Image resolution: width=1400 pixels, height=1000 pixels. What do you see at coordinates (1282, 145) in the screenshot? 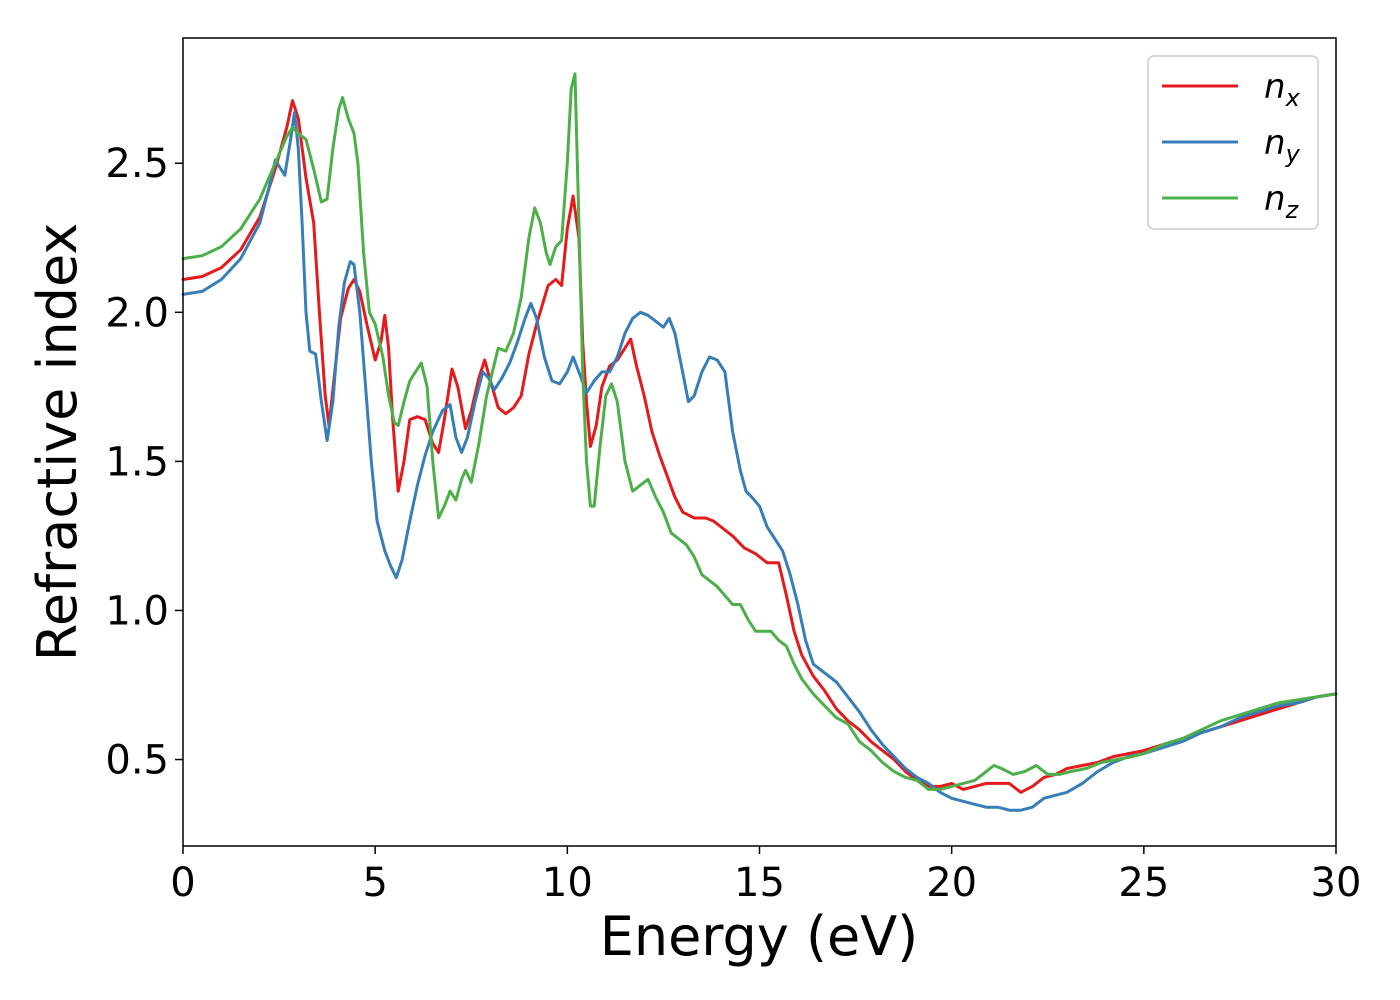
I see `legend-label-ny: ny` at bounding box center [1282, 145].